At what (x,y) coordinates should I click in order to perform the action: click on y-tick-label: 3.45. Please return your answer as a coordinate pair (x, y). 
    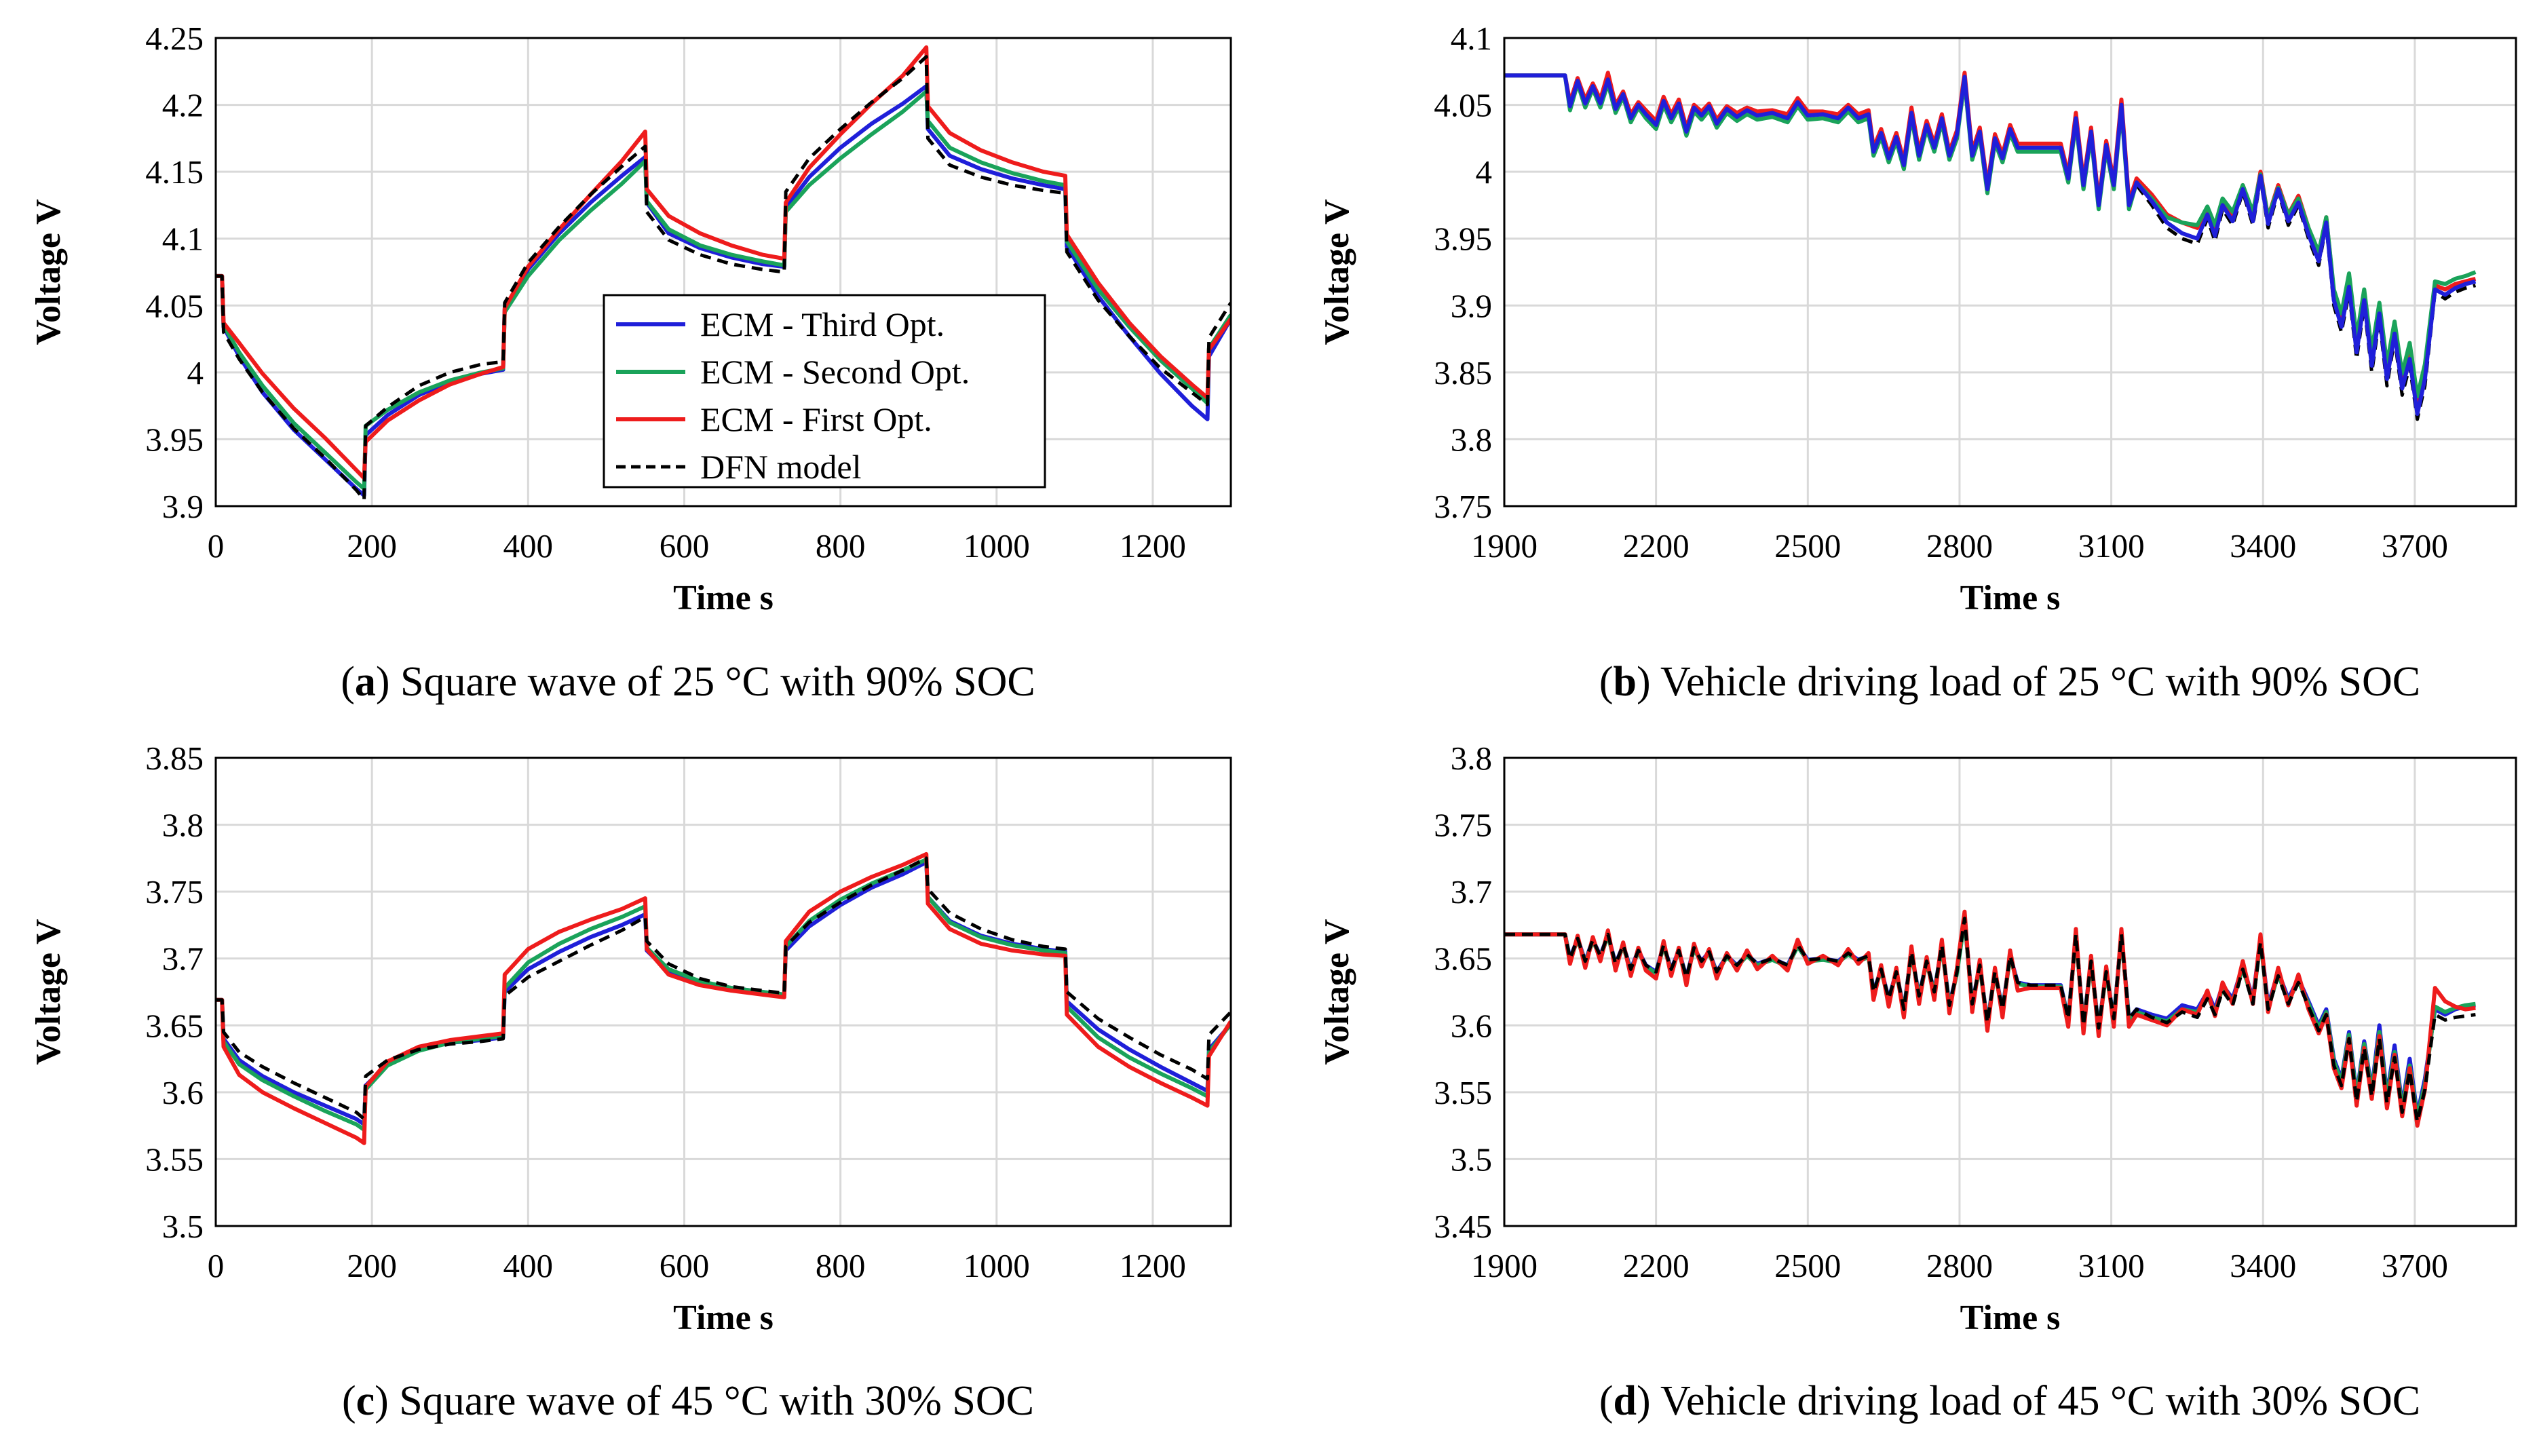
    Looking at the image, I should click on (1463, 1226).